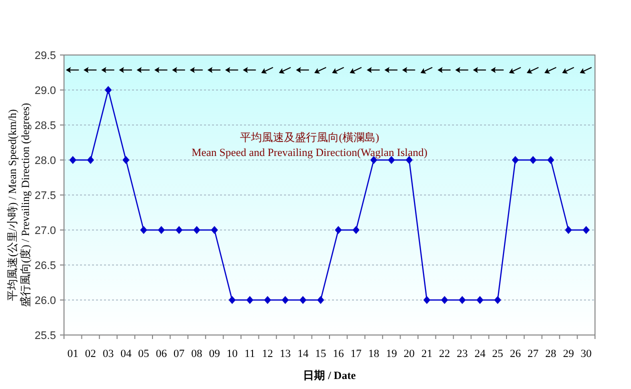 This screenshot has height=389, width=631. Describe the element at coordinates (126, 354) in the screenshot. I see `x-tick-label: 04` at that location.